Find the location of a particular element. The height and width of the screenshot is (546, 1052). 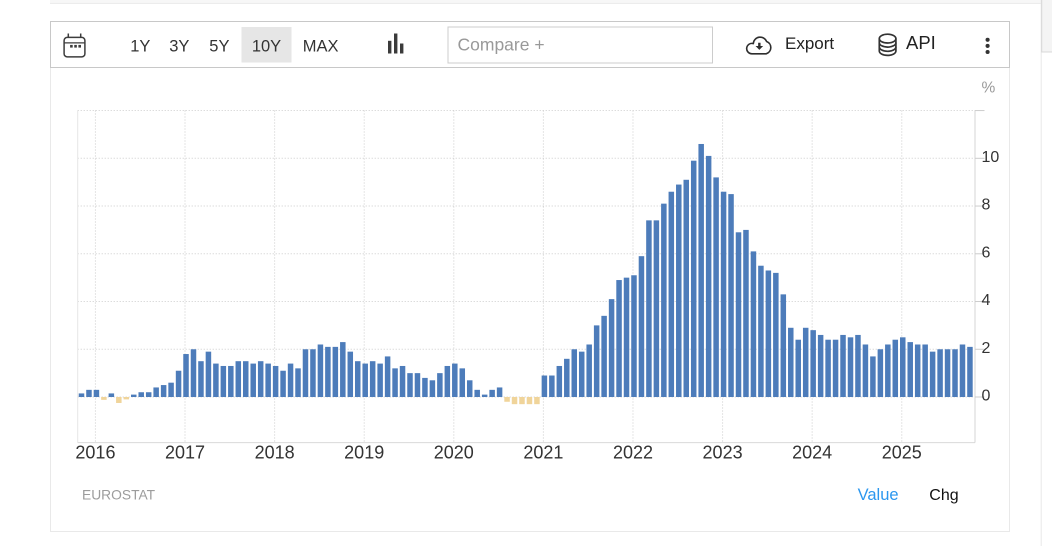

svg-text: EUROSTAT is located at coordinates (119, 495).